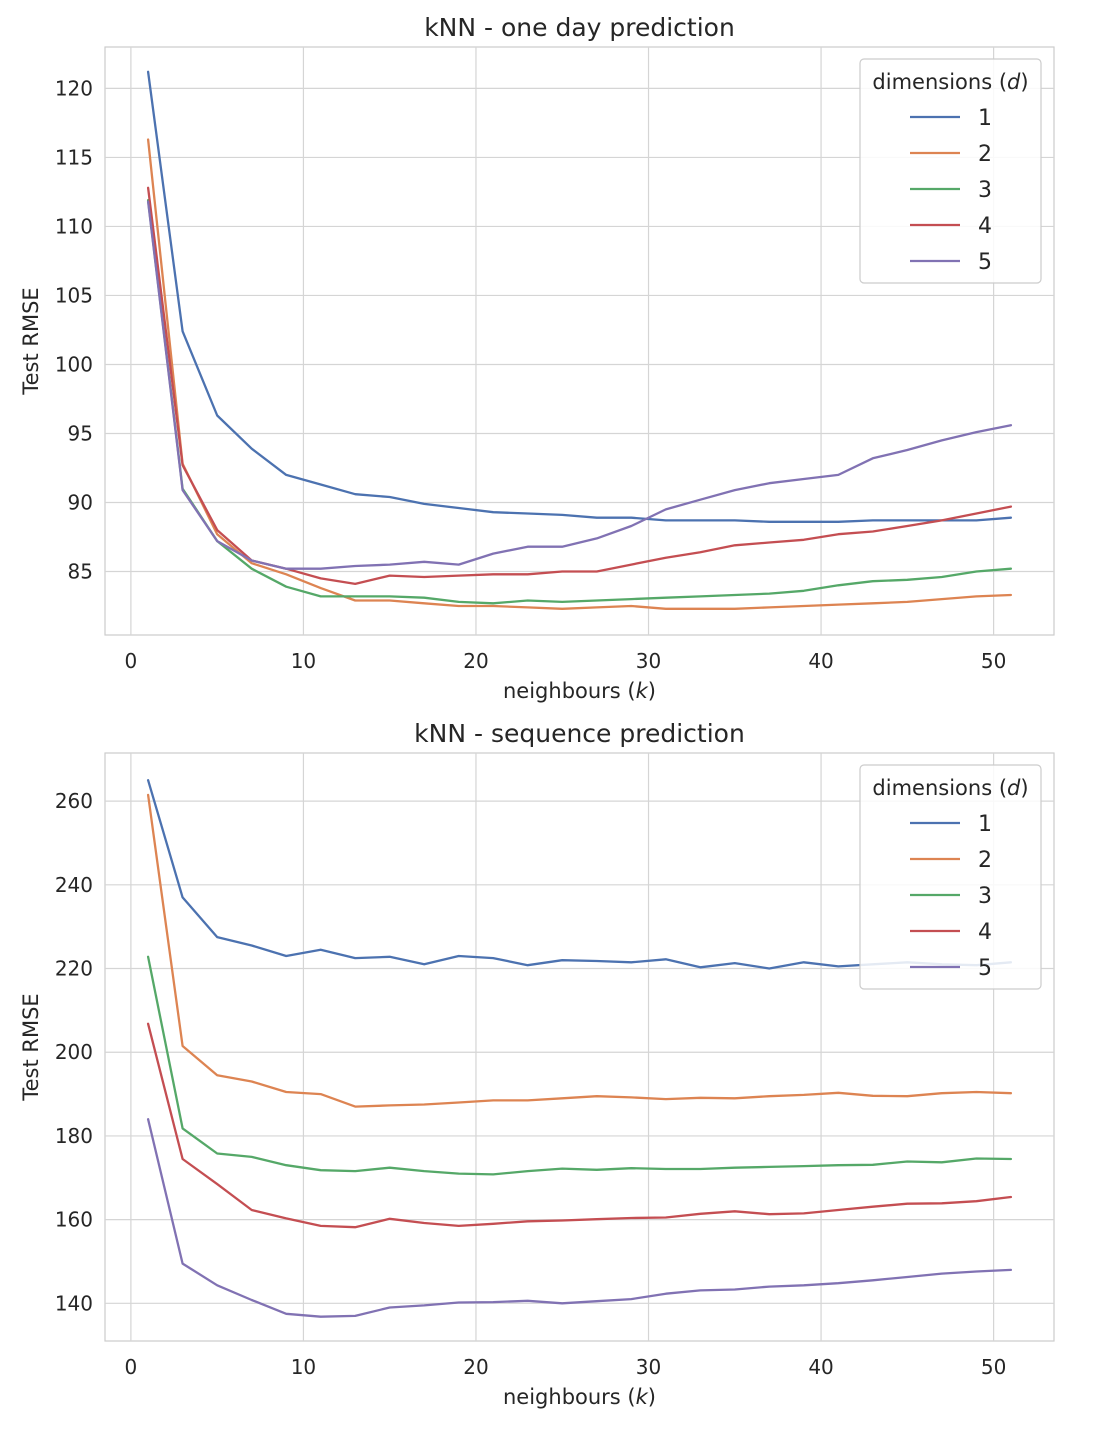  What do you see at coordinates (74, 885) in the screenshot?
I see `y-tick-label: 240` at bounding box center [74, 885].